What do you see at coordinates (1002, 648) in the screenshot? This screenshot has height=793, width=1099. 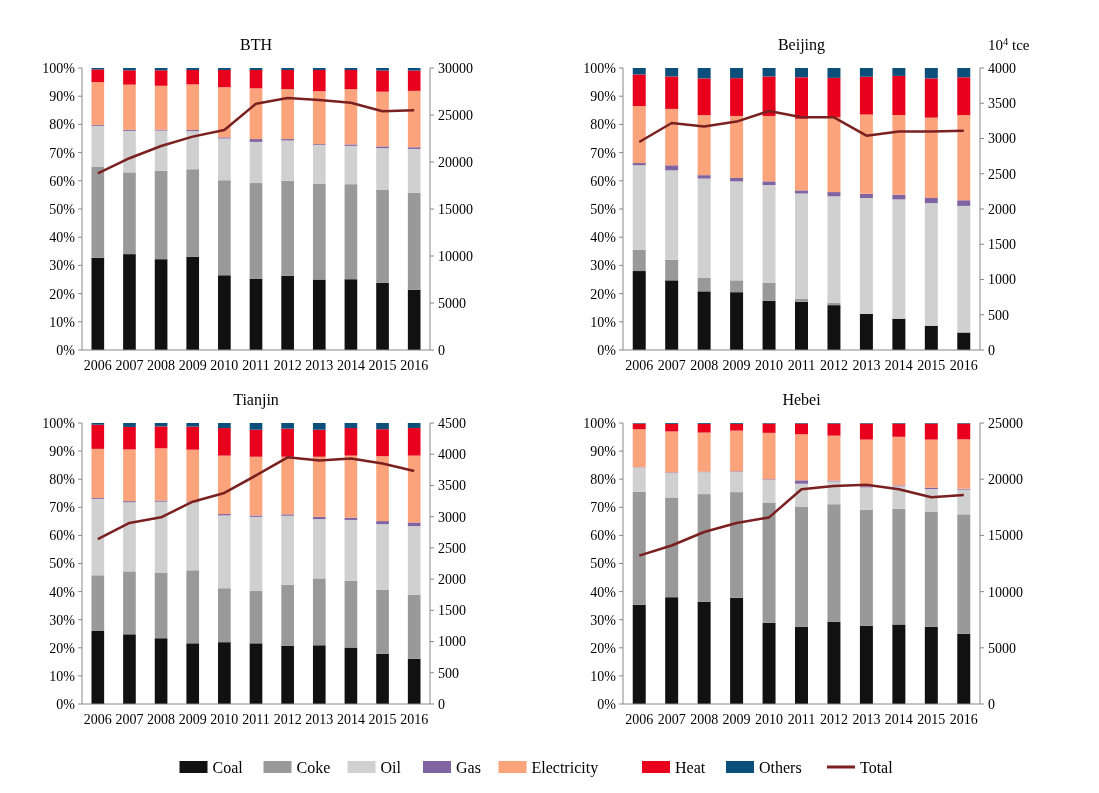 I see `y2-tick-label: 5000` at bounding box center [1002, 648].